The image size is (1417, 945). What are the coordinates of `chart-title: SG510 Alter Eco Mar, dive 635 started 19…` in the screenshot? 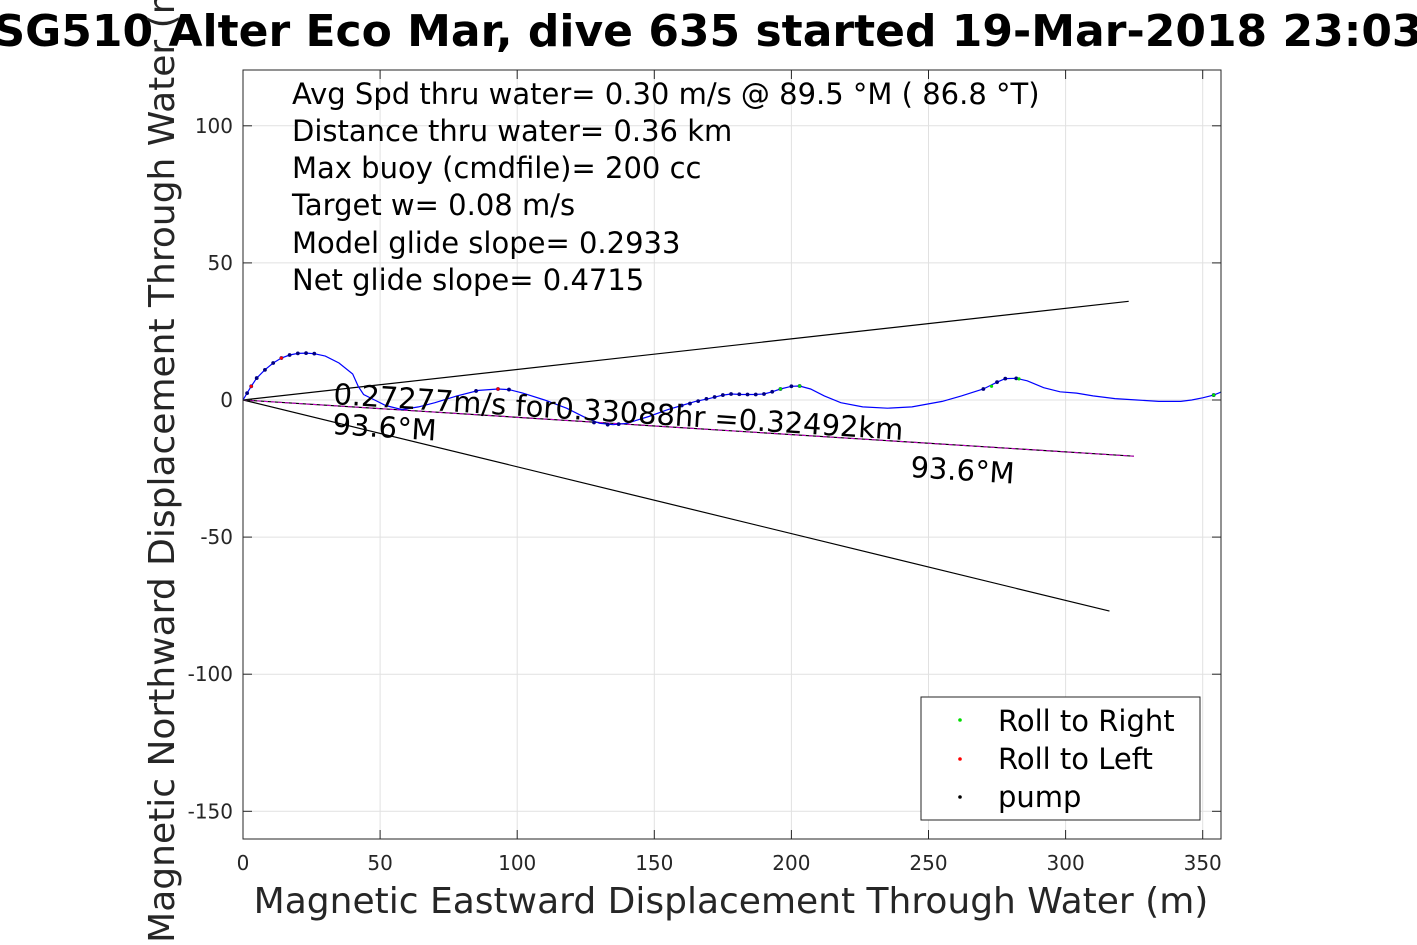 It's located at (708, 31).